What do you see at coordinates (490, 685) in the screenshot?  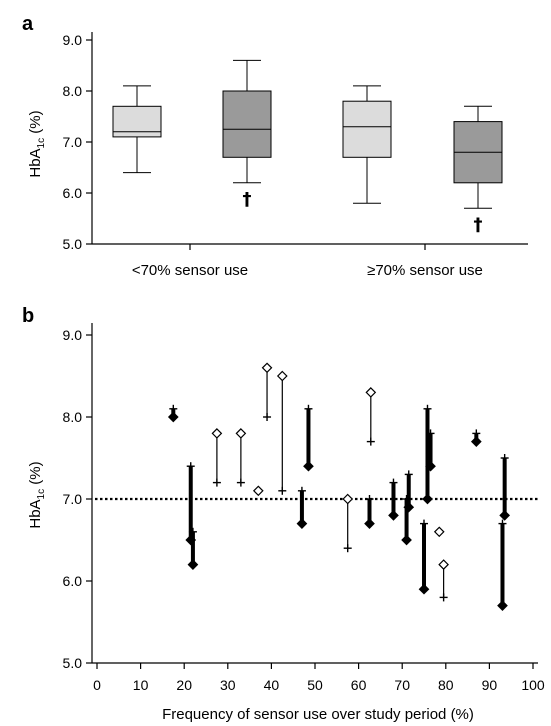 I see `panel-b-x-tick-label: 90` at bounding box center [490, 685].